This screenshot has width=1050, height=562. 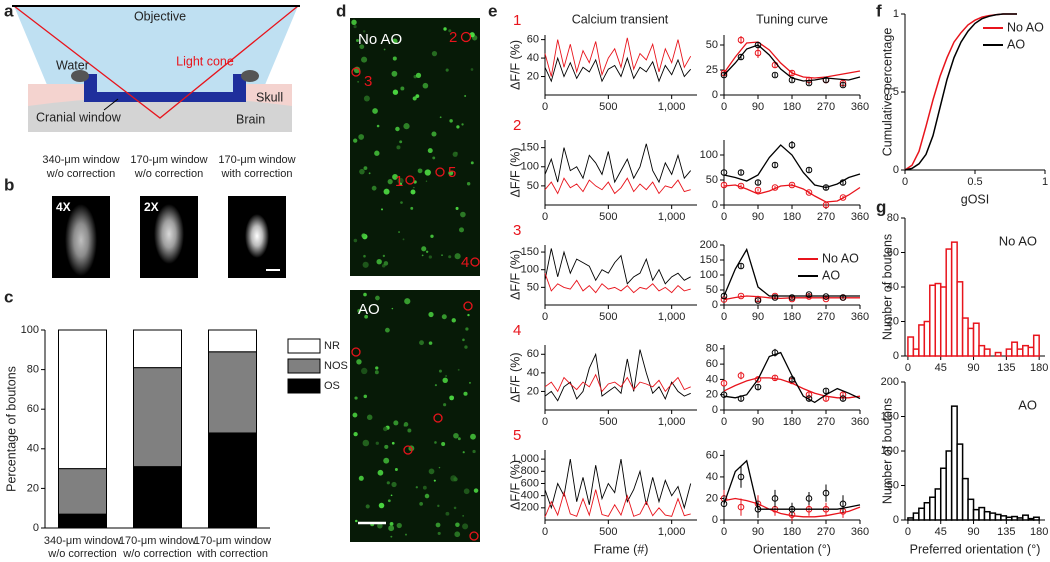 What do you see at coordinates (169, 234) in the screenshot?
I see `psf` at bounding box center [169, 234].